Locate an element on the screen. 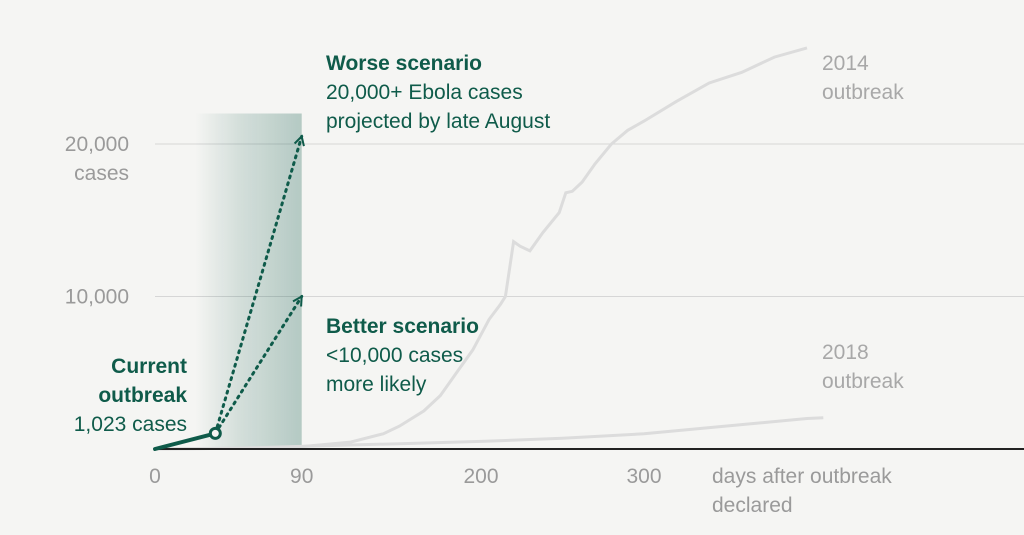 This screenshot has height=535, width=1024. y-tick-label-10000: 10,000 is located at coordinates (97, 297).